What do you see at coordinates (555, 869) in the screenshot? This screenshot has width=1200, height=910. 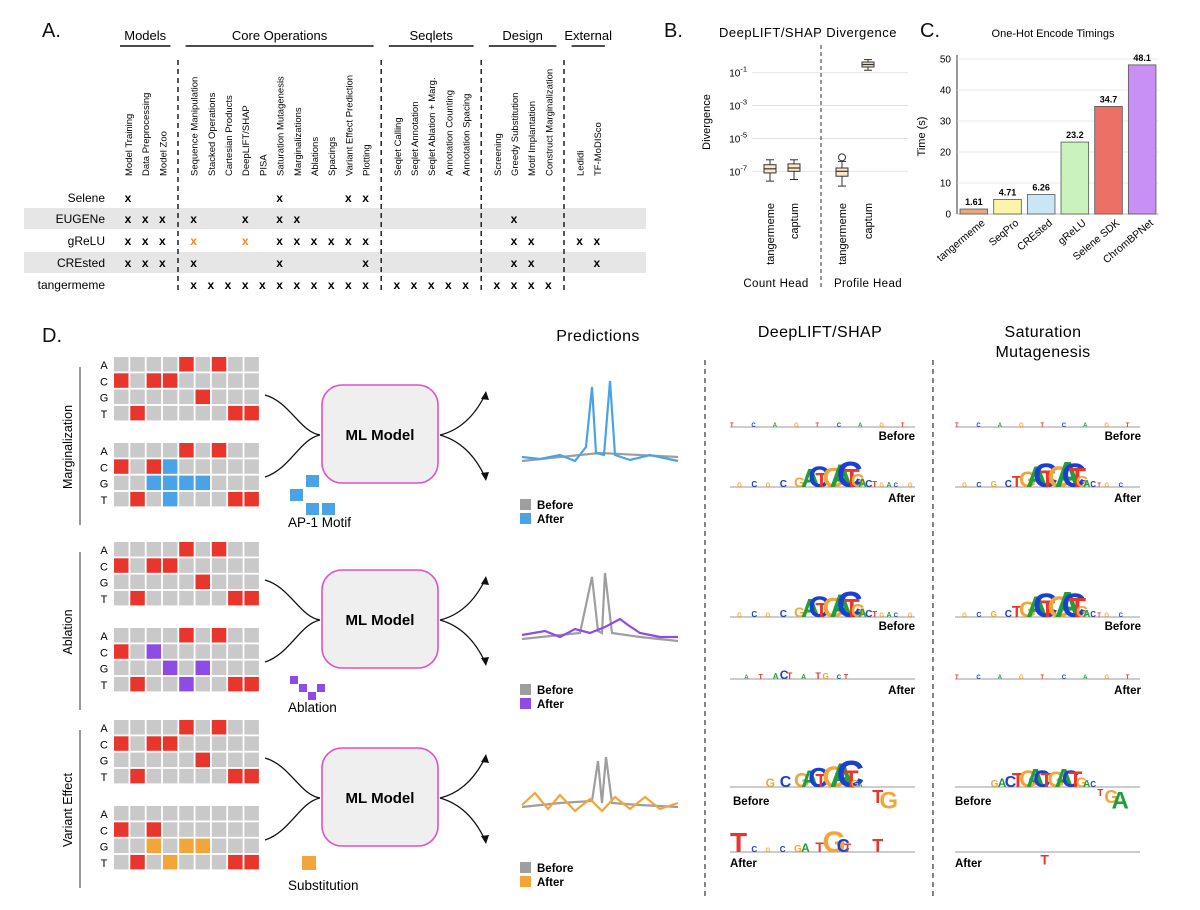 I see `legend-label: Before` at bounding box center [555, 869].